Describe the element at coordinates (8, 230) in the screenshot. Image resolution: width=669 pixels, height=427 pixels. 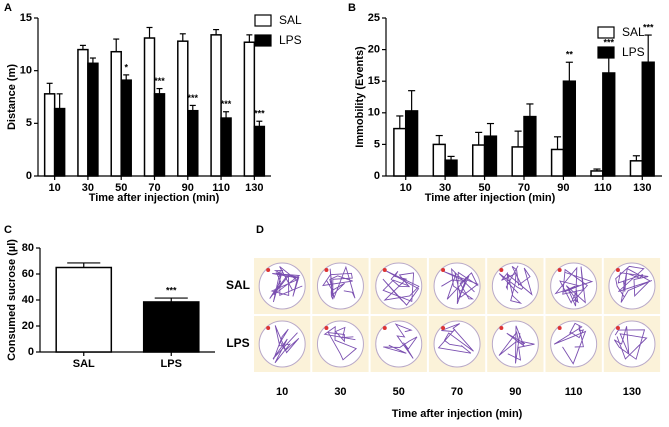
I see `panel-letter: C` at that location.